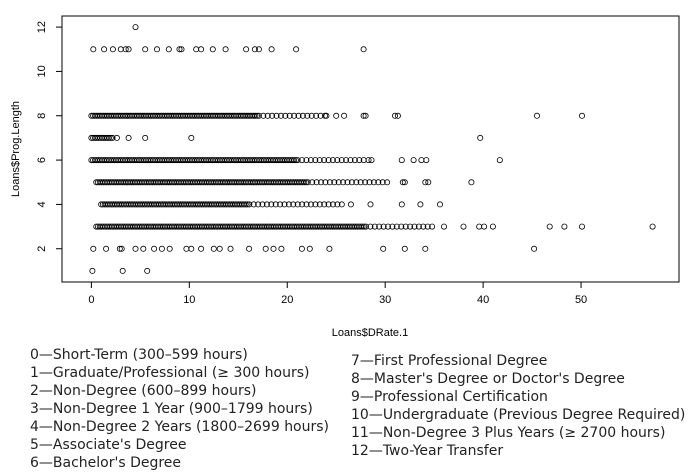 The height and width of the screenshot is (472, 699). I want to click on y-tick-label: 2, so click(42, 249).